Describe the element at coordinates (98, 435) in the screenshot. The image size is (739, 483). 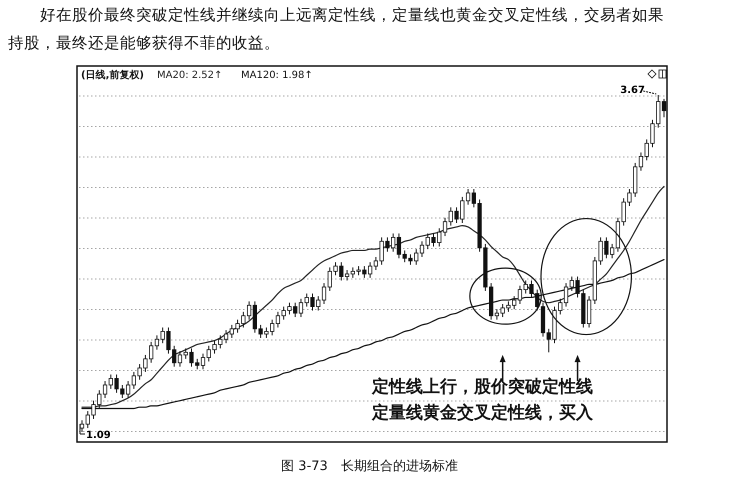
I see `annotation: 1.09` at that location.